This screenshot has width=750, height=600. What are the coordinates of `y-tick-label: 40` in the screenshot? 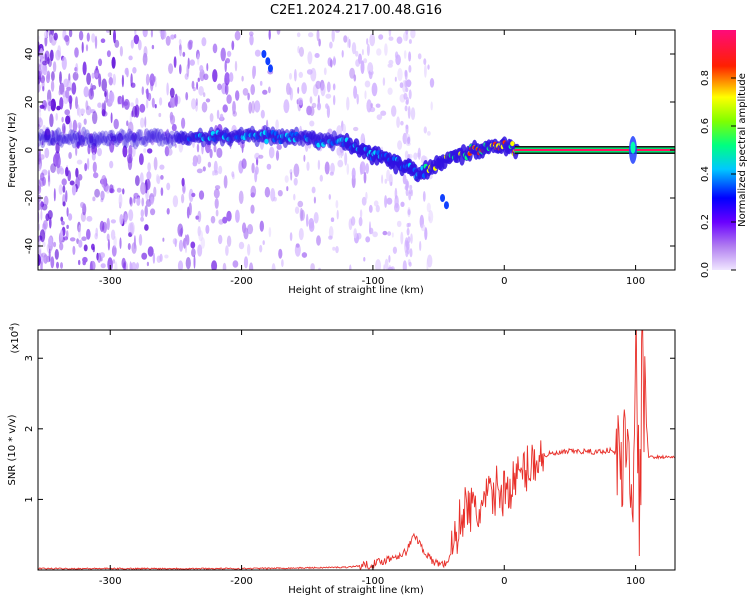 It's located at (29, 54).